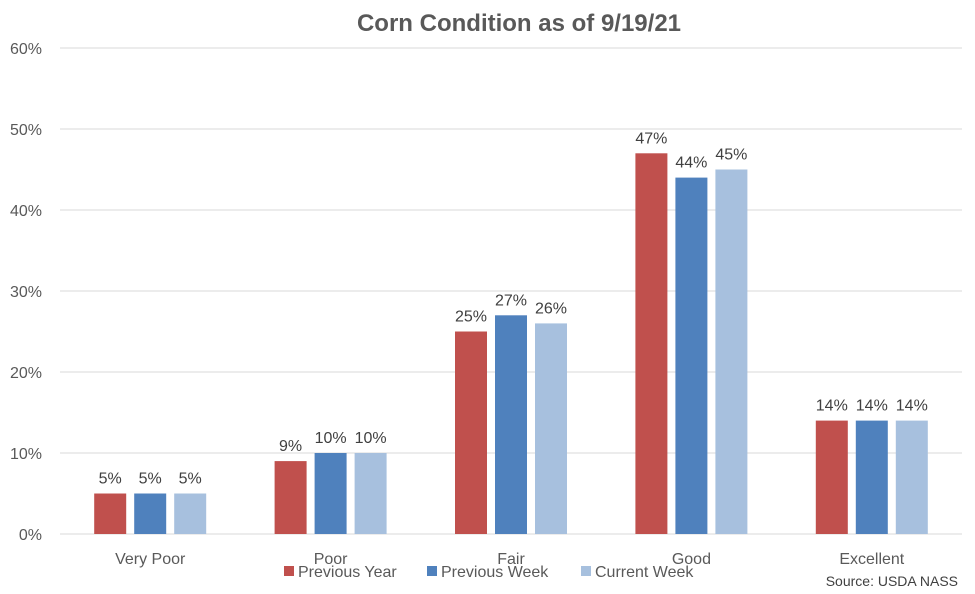  Describe the element at coordinates (691, 559) in the screenshot. I see `category-label: Good` at that location.